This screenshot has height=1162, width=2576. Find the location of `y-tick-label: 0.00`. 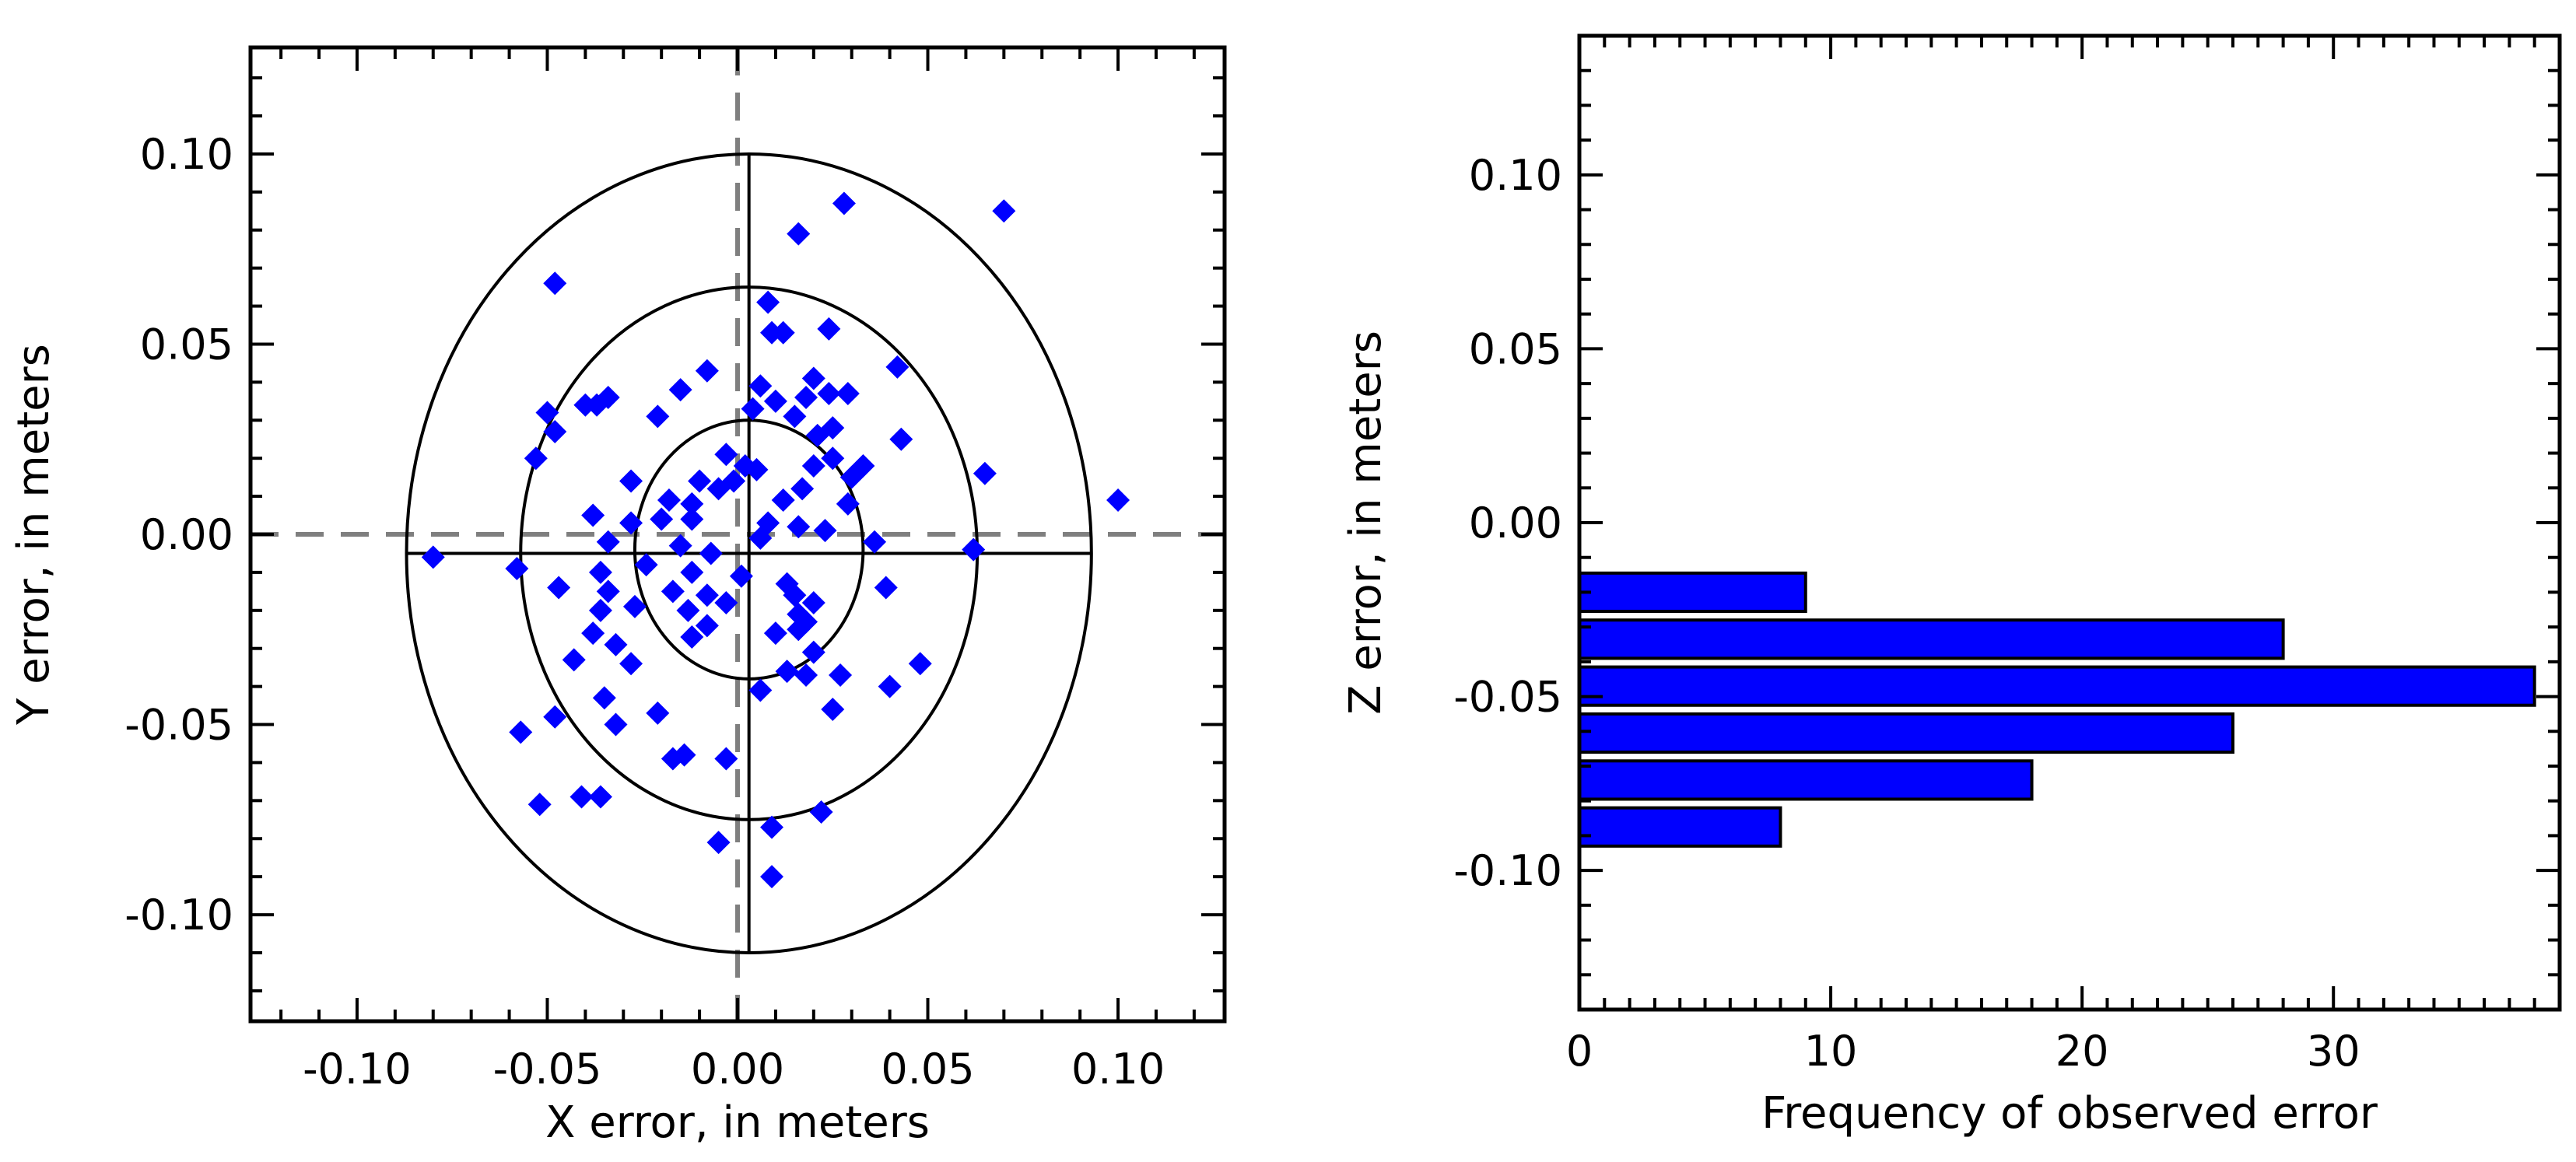

y-tick-label: 0.00 is located at coordinates (187, 535).